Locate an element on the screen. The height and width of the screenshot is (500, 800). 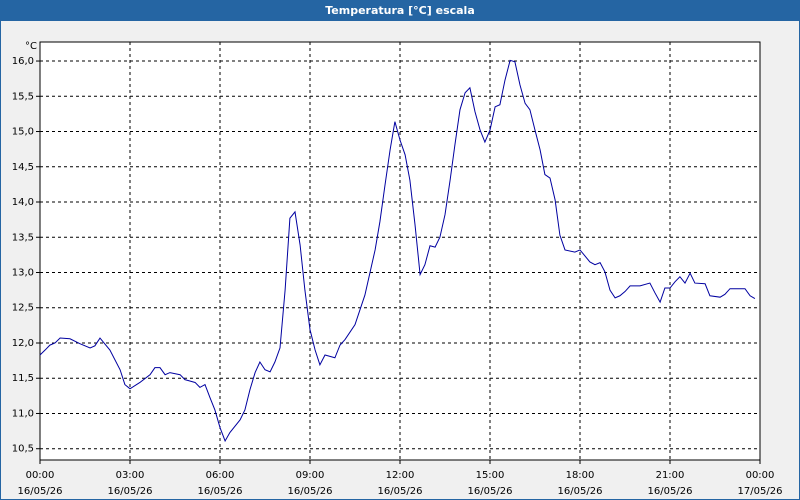
y-tick-label: 11,0 is located at coordinates (23, 413).